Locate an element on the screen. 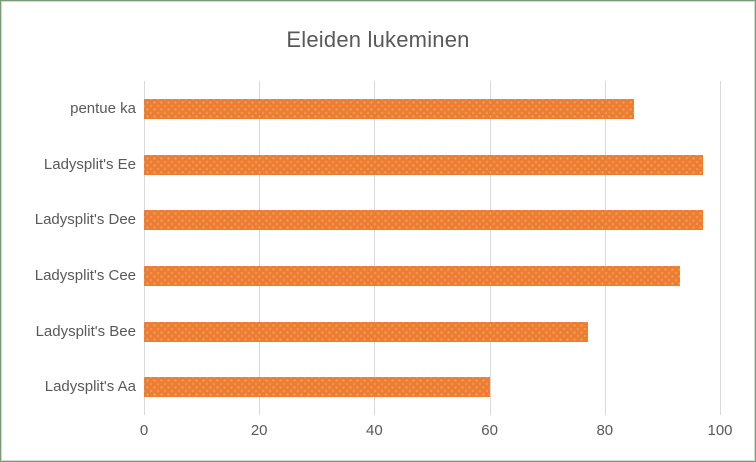 This screenshot has width=756, height=462. chart-title: Eleiden lukeminen is located at coordinates (378, 39).